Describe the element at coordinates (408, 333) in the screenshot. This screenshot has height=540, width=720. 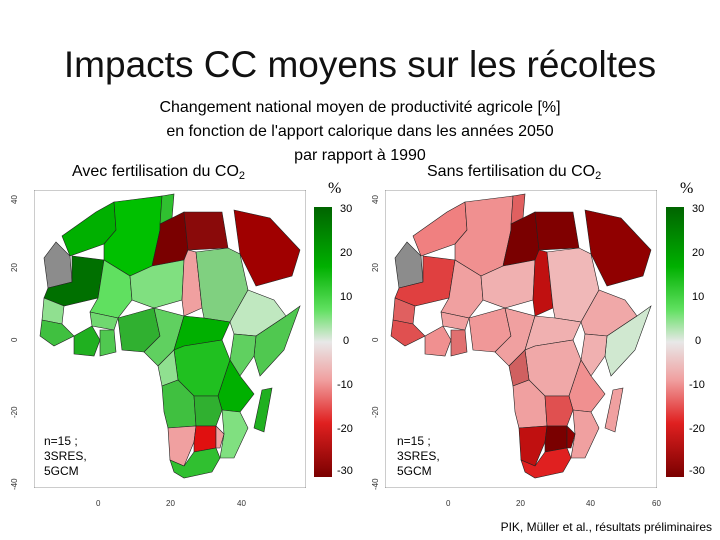
I see `map-right-guinea` at that location.